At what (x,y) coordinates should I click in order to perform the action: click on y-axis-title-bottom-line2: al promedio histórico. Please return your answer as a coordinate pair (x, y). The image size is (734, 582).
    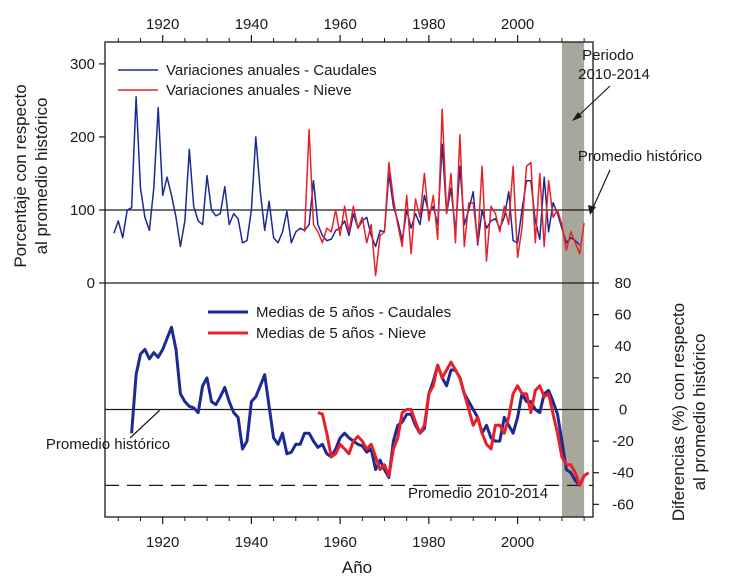
    Looking at the image, I should click on (699, 412).